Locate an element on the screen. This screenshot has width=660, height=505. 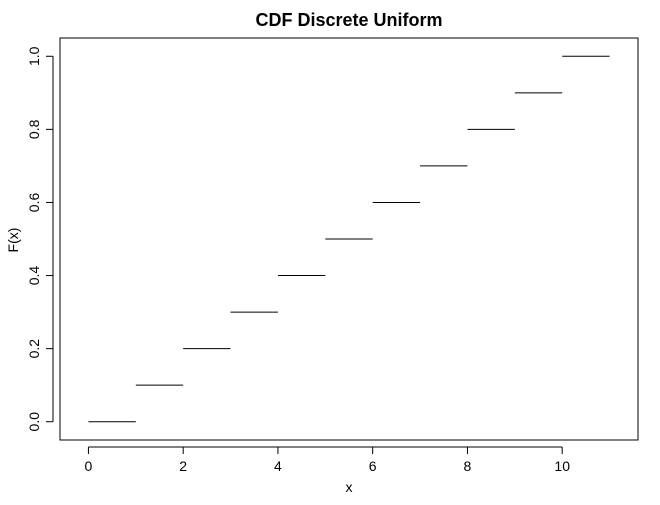
x-tick-label: 6 is located at coordinates (373, 466).